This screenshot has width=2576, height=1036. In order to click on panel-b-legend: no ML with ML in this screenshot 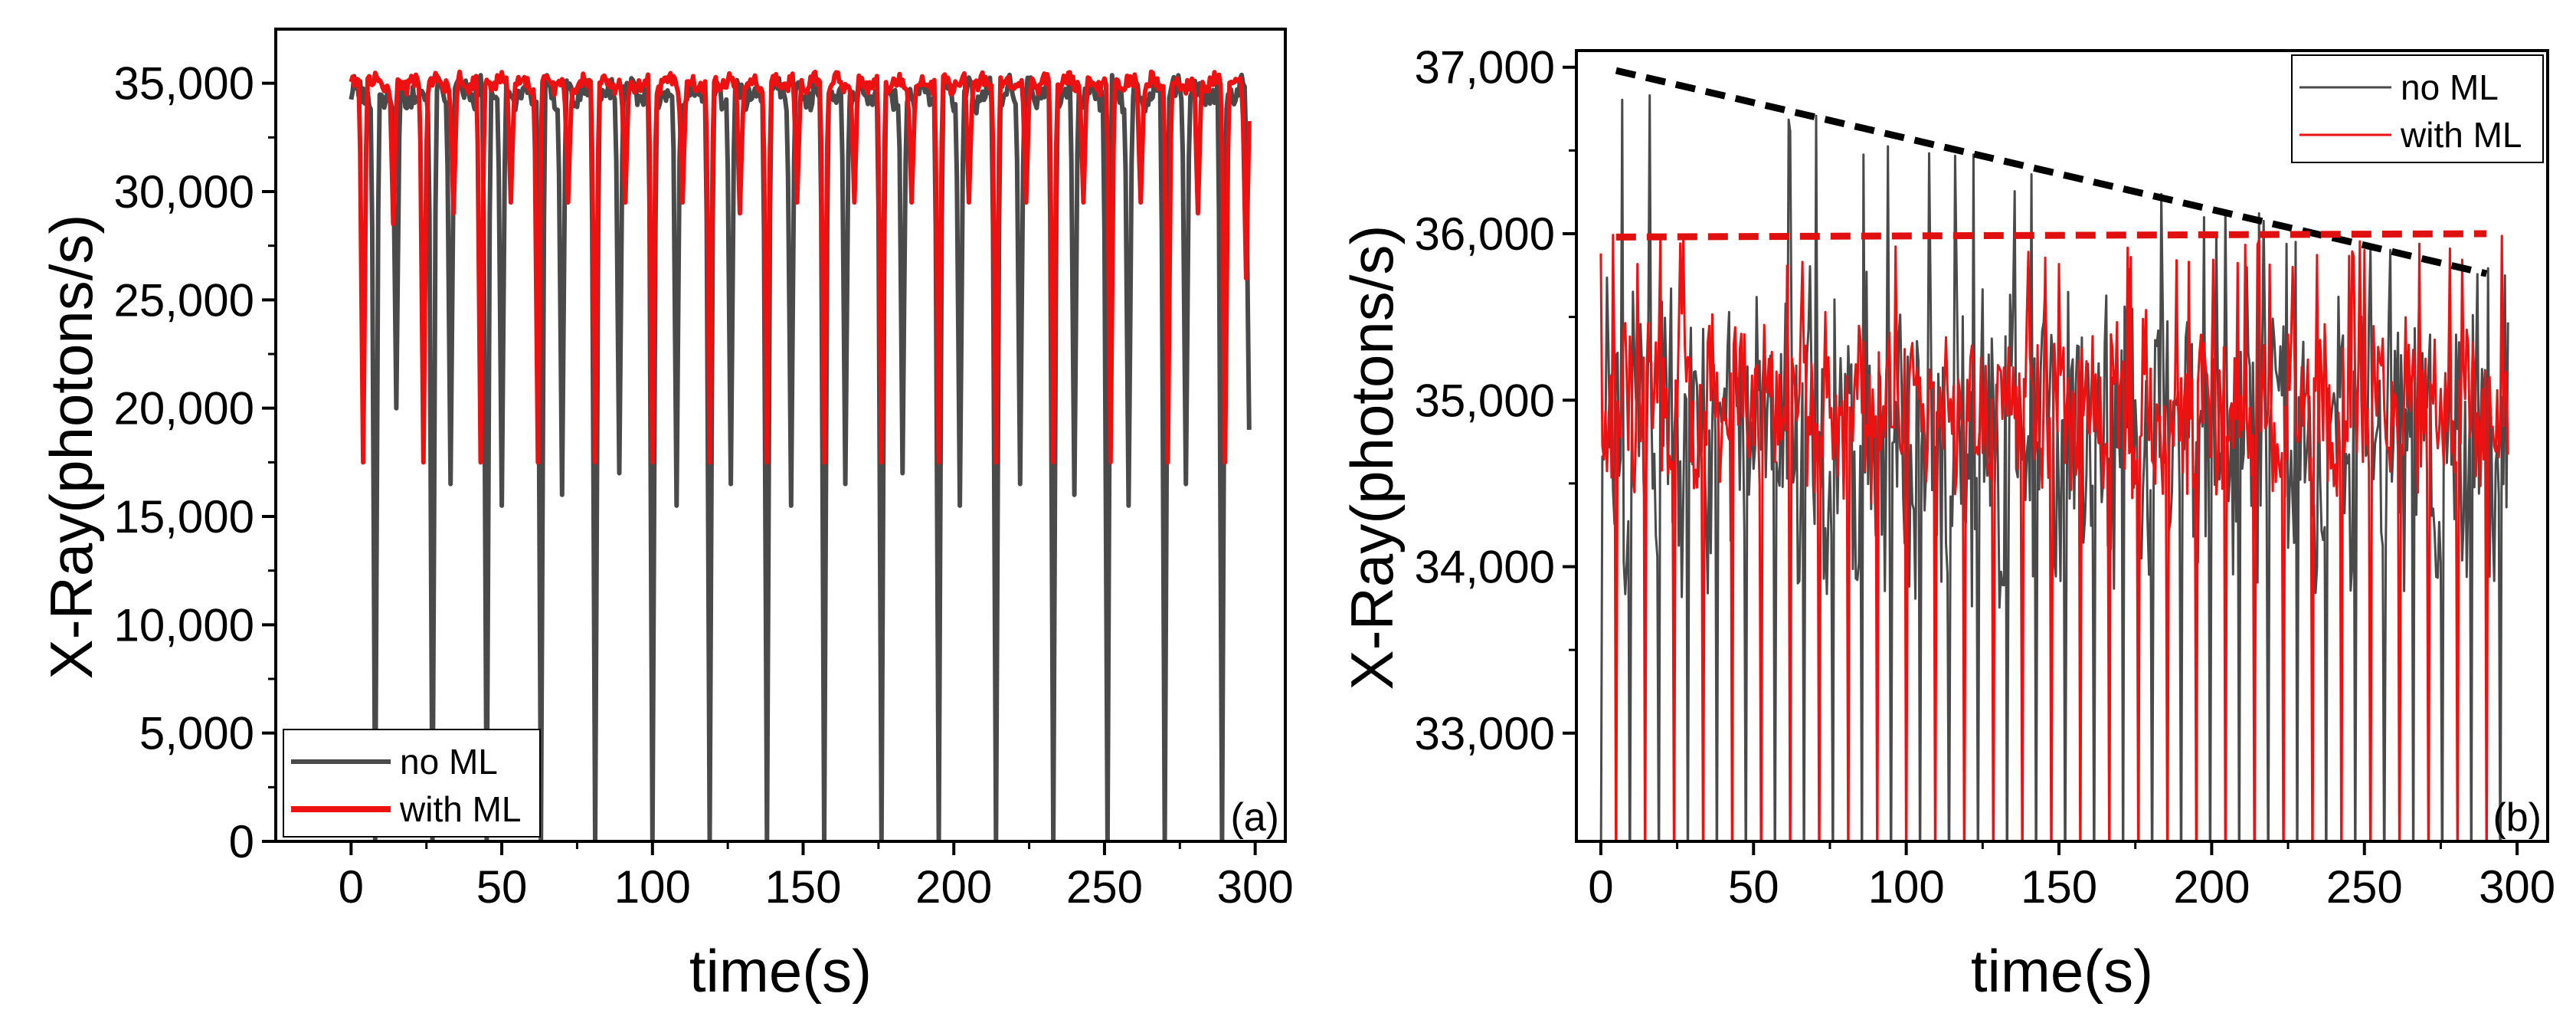, I will do `click(2417, 109)`.